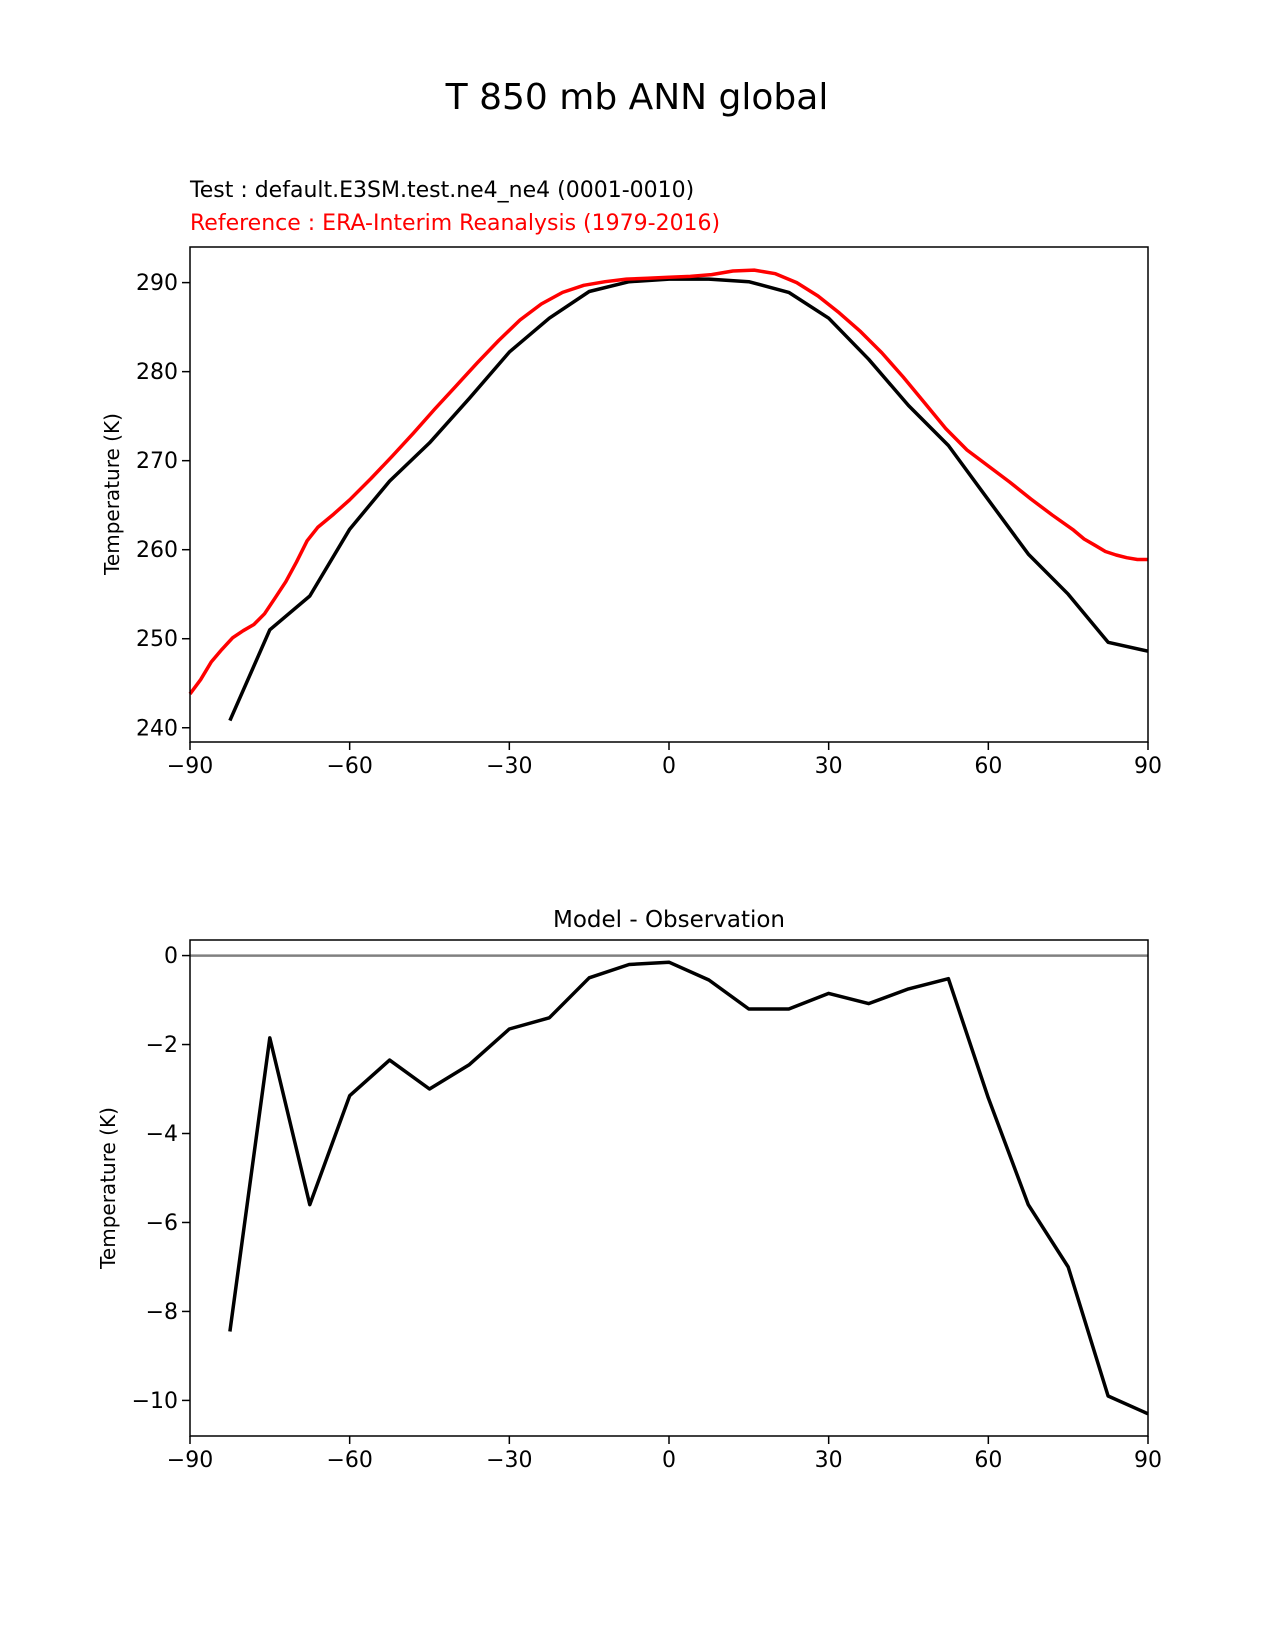  I want to click on figure-title: T 850 mb ANN global, so click(637, 97).